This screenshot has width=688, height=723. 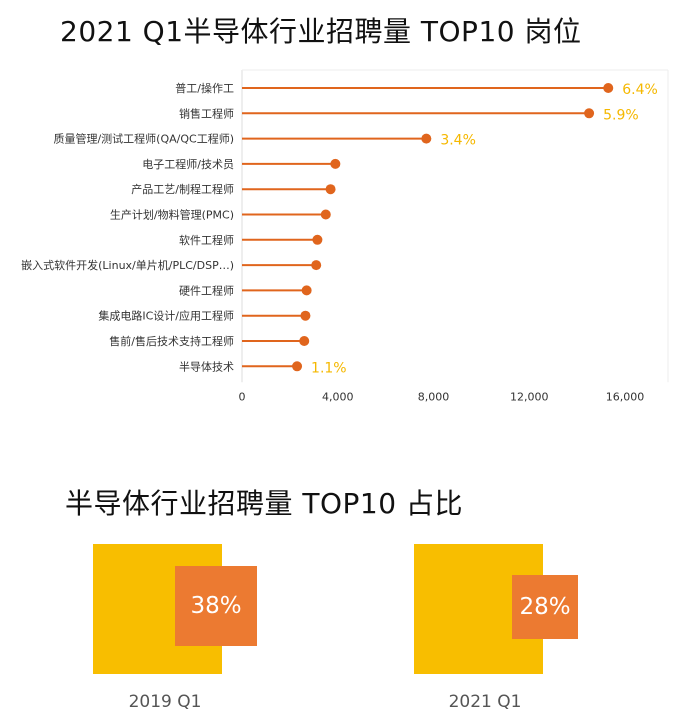 I want to click on x-tick-label: 0, so click(x=242, y=396).